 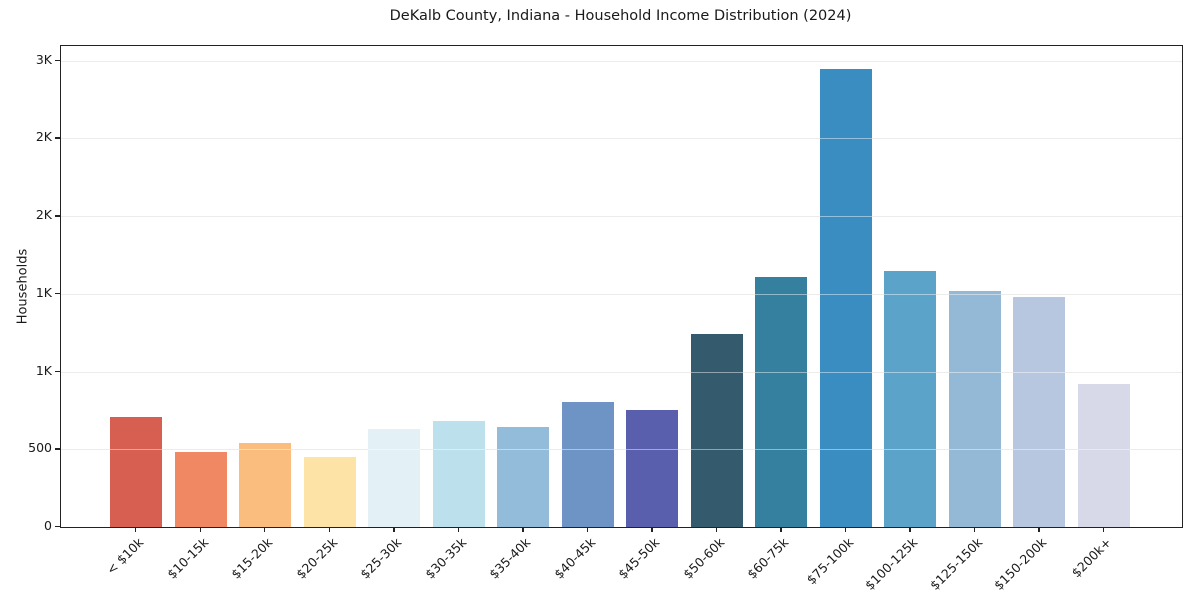 What do you see at coordinates (394, 478) in the screenshot?
I see `bar-$25-30k` at bounding box center [394, 478].